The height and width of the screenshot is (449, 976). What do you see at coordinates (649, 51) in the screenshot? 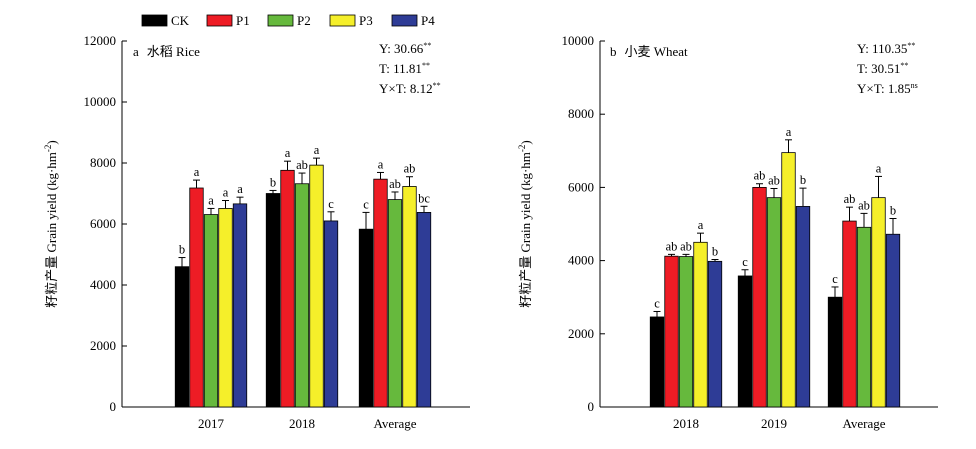
I see `panel-title: b 小麦 Wheat` at bounding box center [649, 51].